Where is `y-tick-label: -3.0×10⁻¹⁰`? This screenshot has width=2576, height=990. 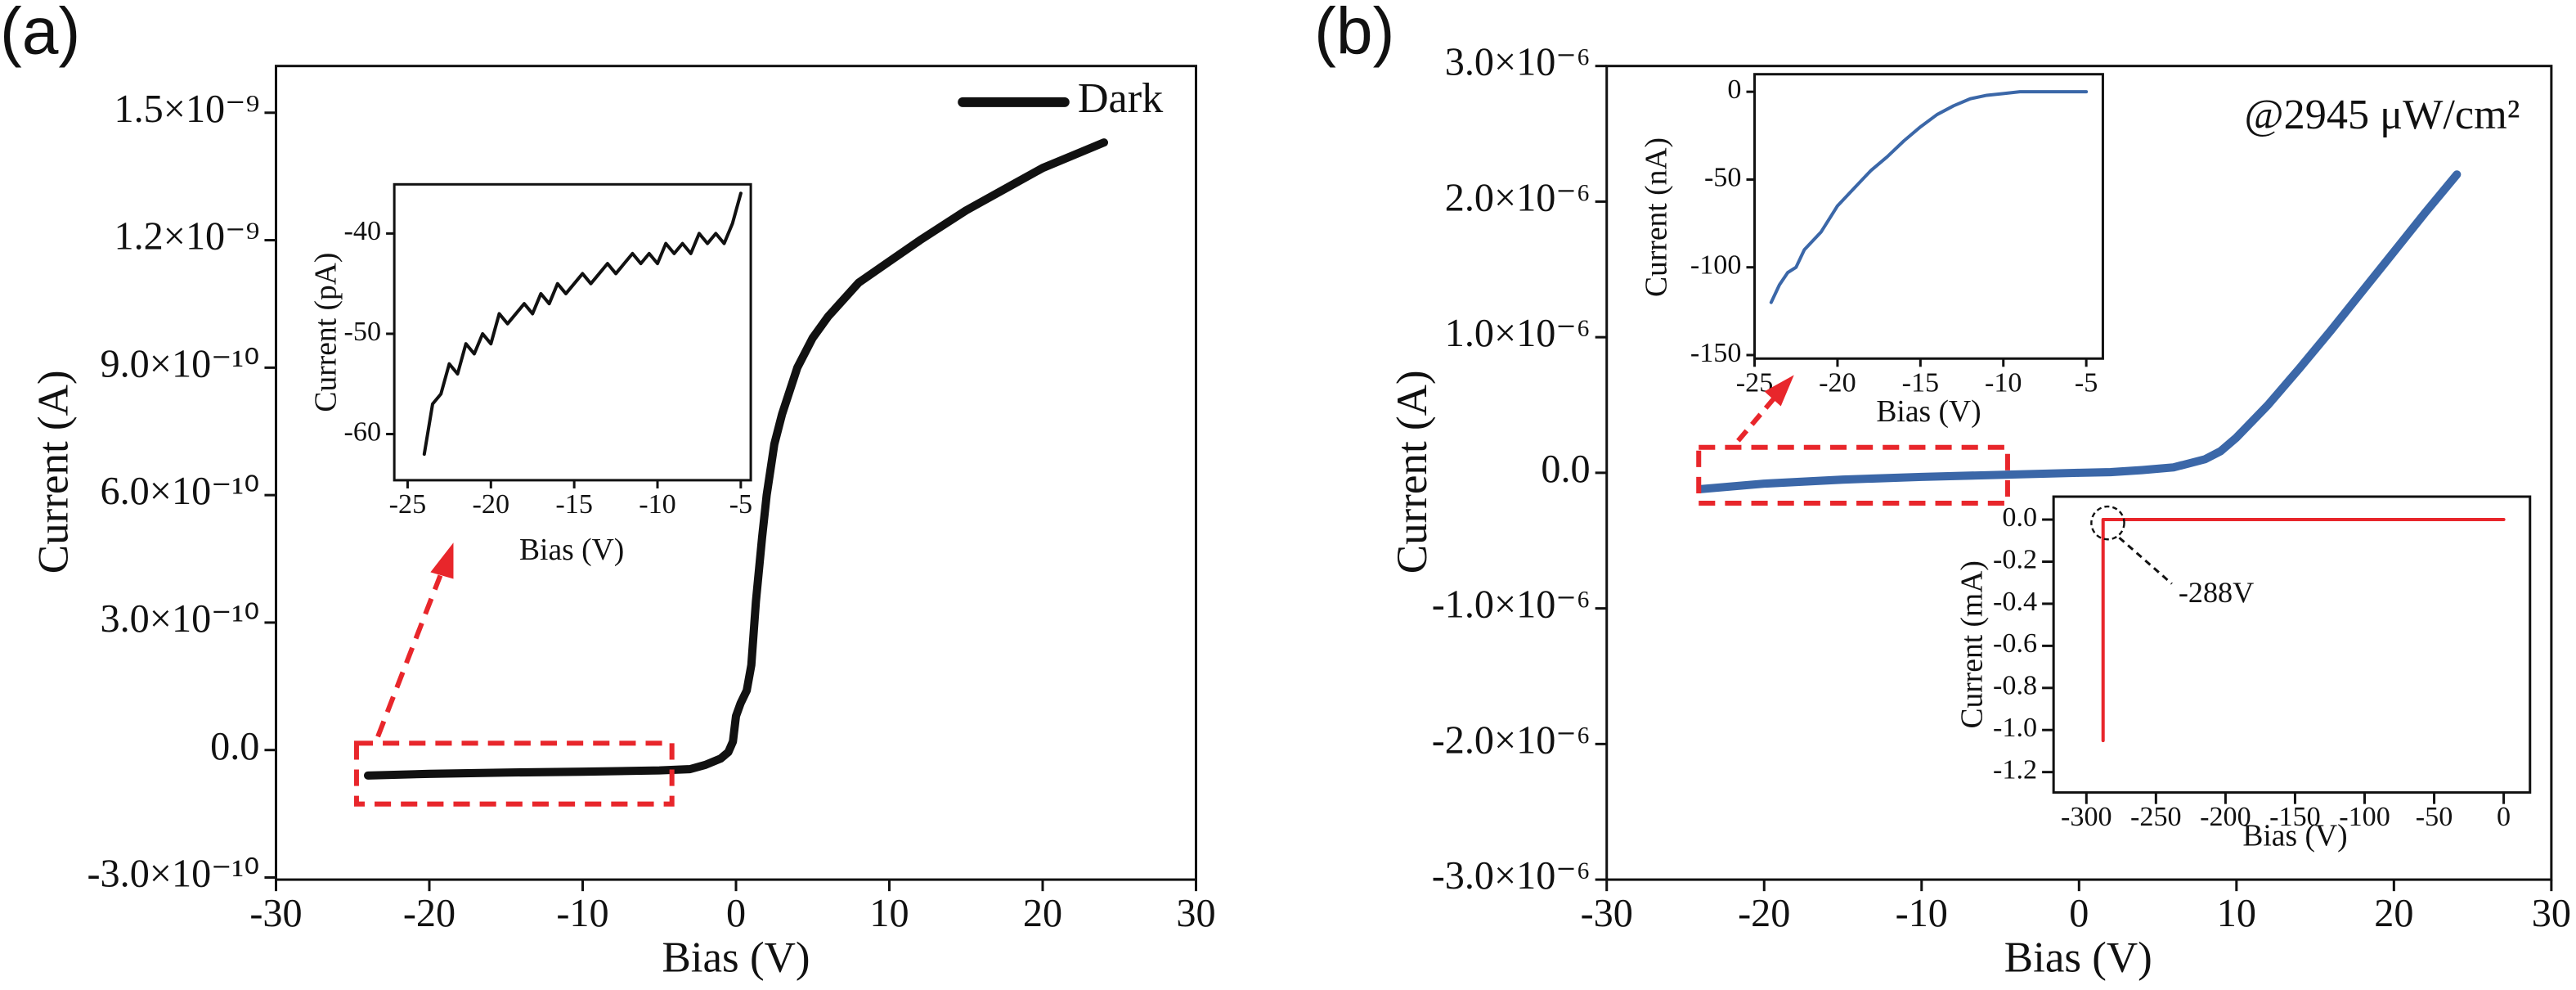
y-tick-label: -3.0×10⁻¹⁰ is located at coordinates (173, 875).